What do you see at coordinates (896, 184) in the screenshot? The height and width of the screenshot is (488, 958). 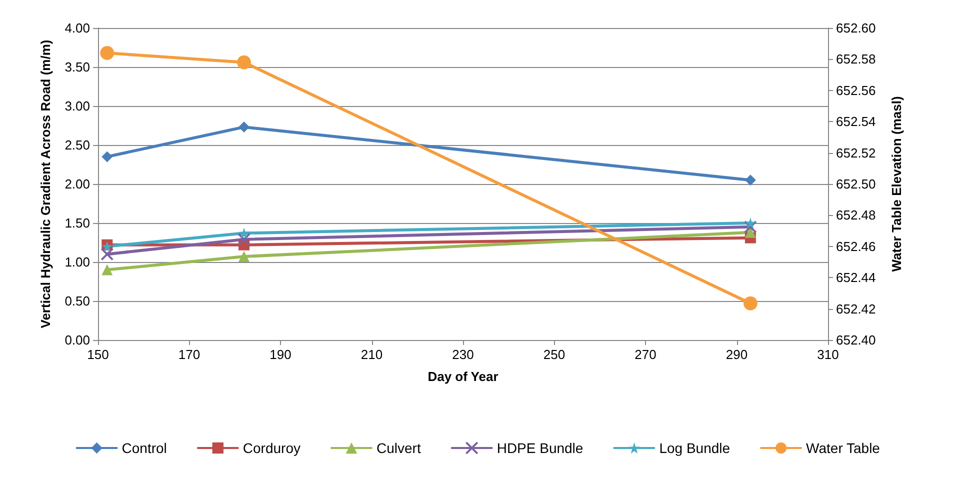 I see `y2-axis-title: Water Table Elevation (masl)` at bounding box center [896, 184].